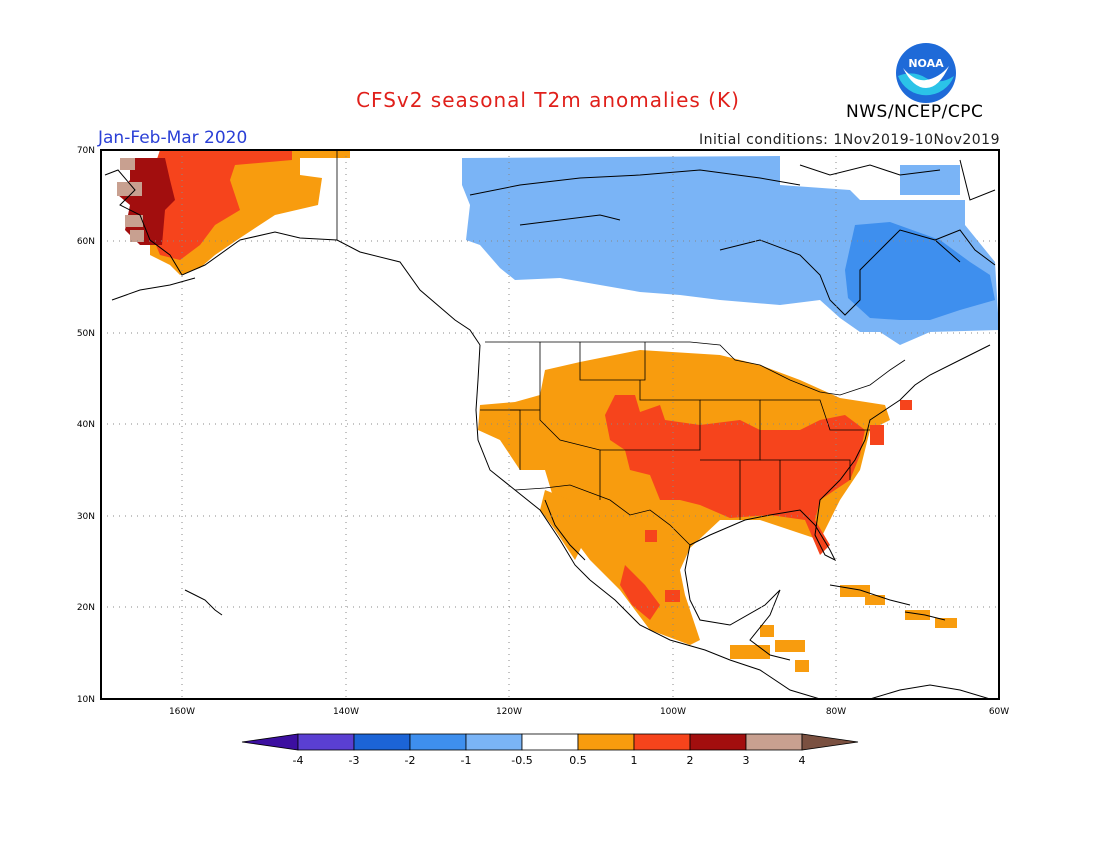 This screenshot has width=1100, height=850. Describe the element at coordinates (548, 100) in the screenshot. I see `chart-title: CFSv2 seasonal T2m anomalies (K)` at that location.